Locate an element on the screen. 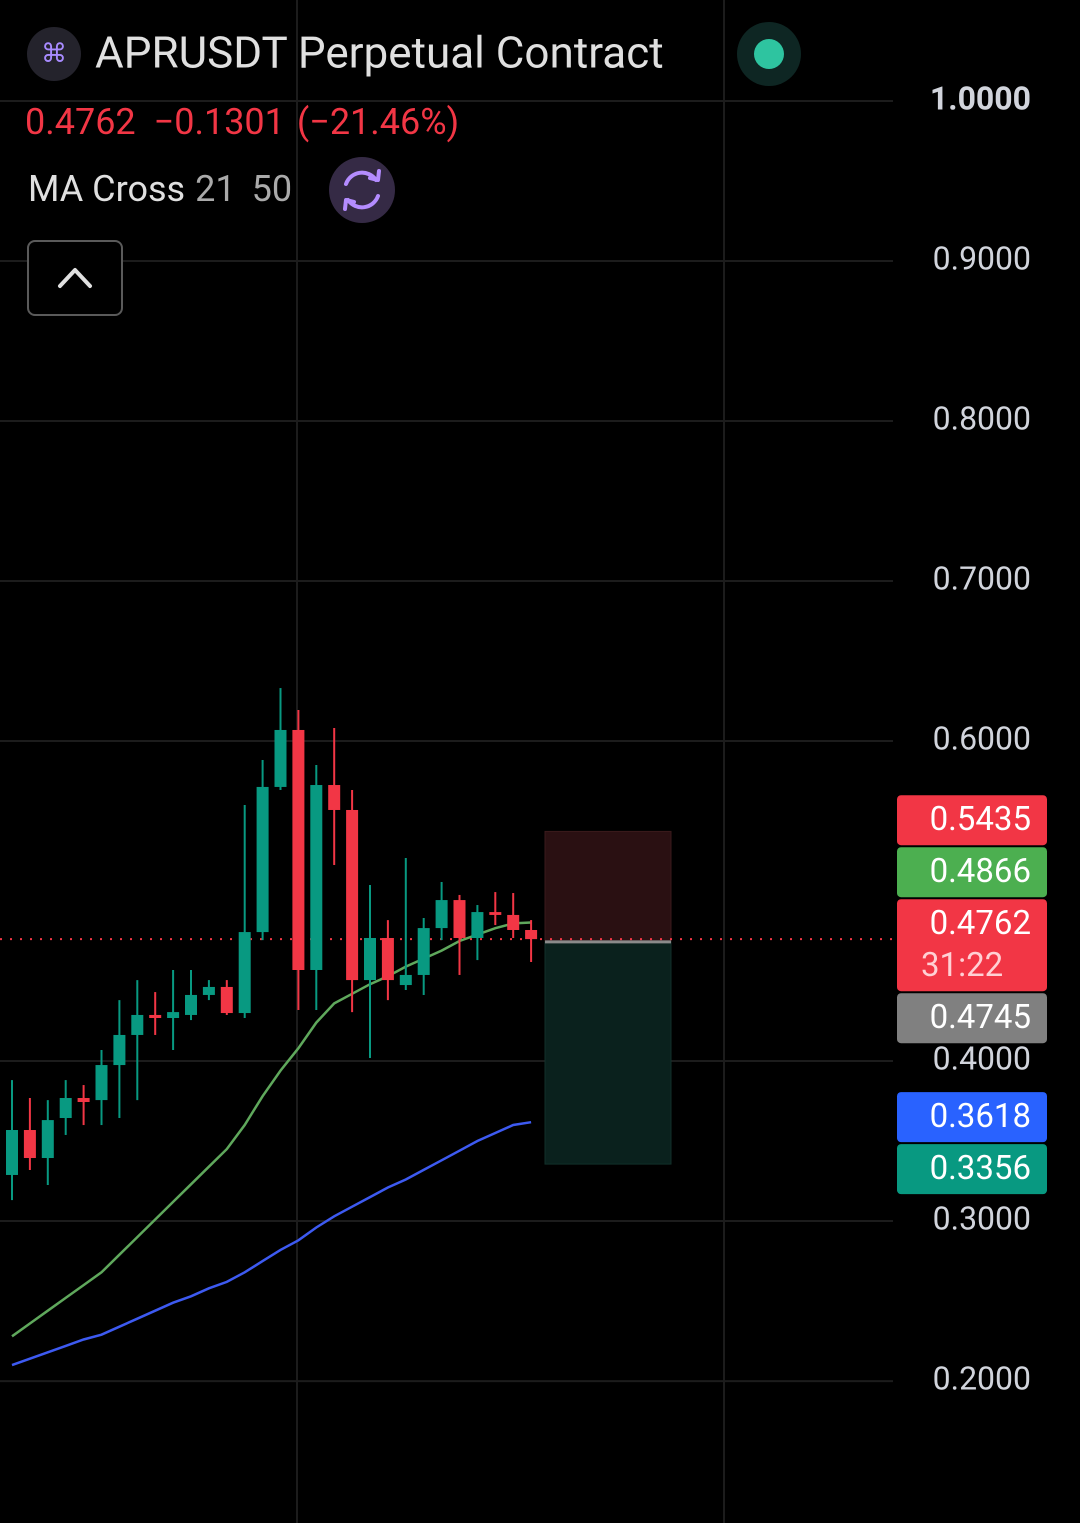 This screenshot has width=1080, height=1523. status-dot is located at coordinates (769, 54).